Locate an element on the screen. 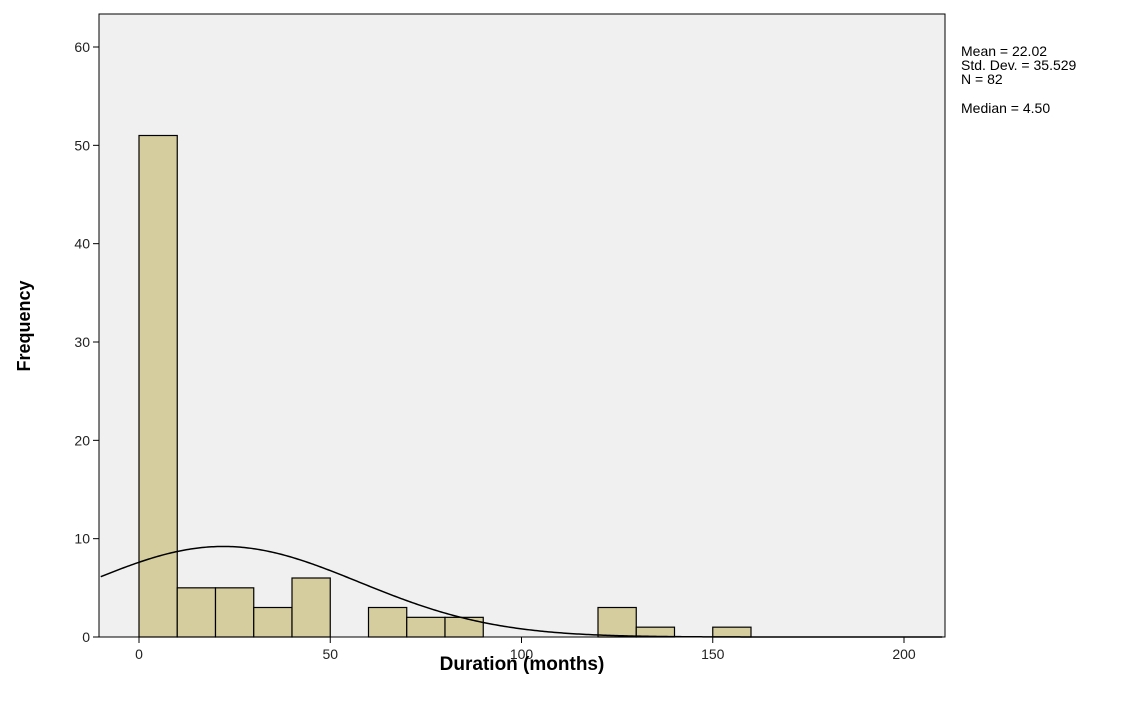  normal-curve is located at coordinates (521, 591).